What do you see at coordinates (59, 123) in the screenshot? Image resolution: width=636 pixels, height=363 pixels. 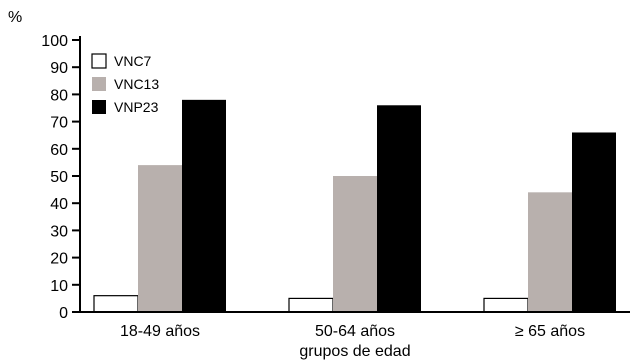 I see `y-tick-label: 70` at bounding box center [59, 123].